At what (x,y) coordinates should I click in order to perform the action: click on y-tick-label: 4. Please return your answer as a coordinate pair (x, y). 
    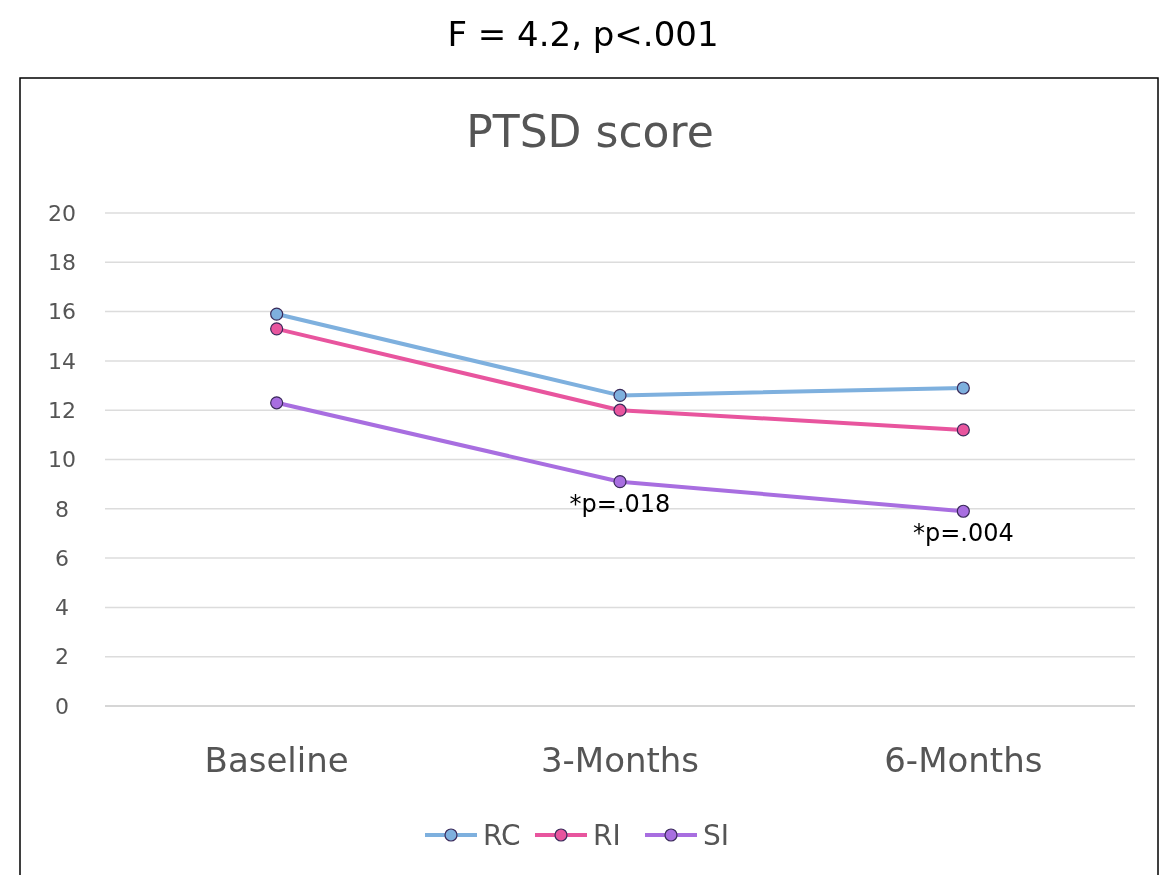
    Looking at the image, I should click on (62, 608).